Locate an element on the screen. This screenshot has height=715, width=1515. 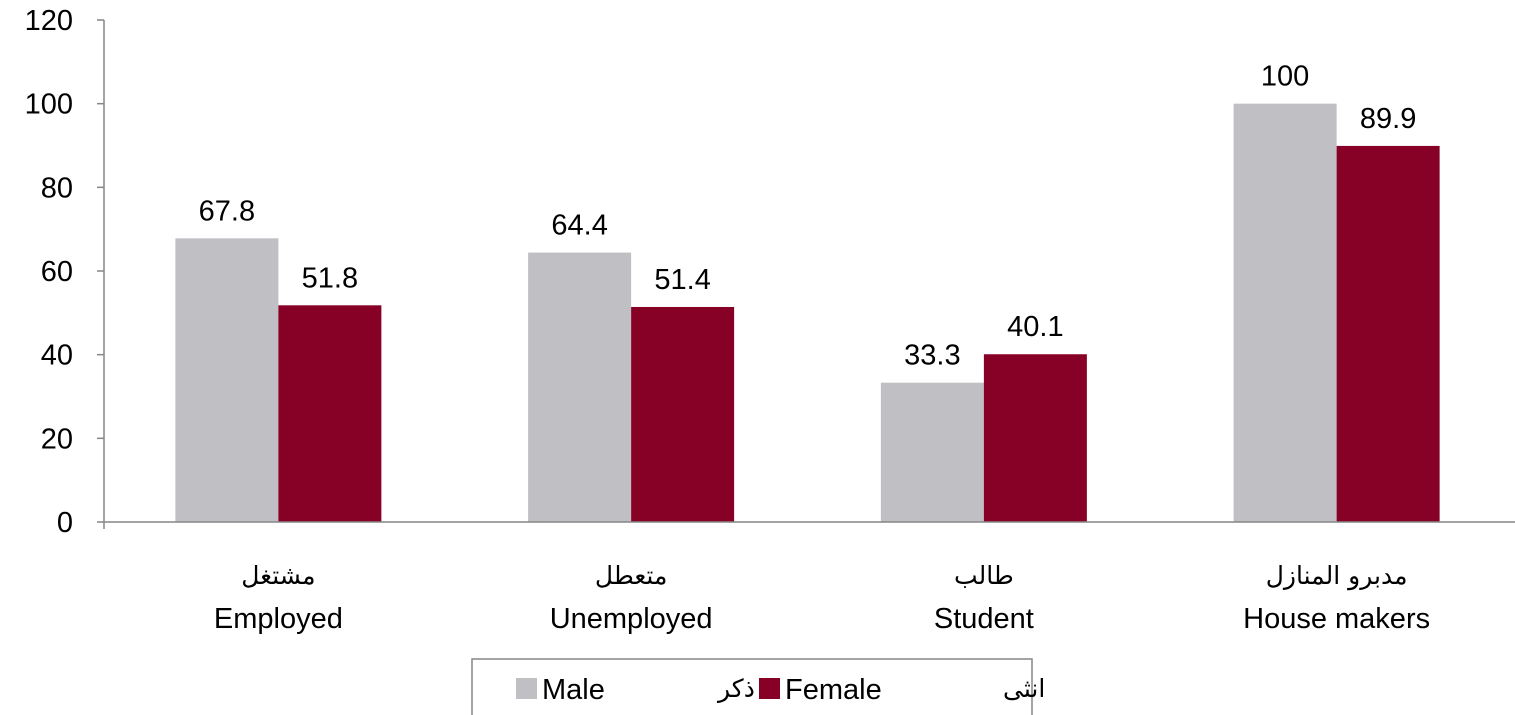
data-label-female-3: 89.9 is located at coordinates (1388, 119).